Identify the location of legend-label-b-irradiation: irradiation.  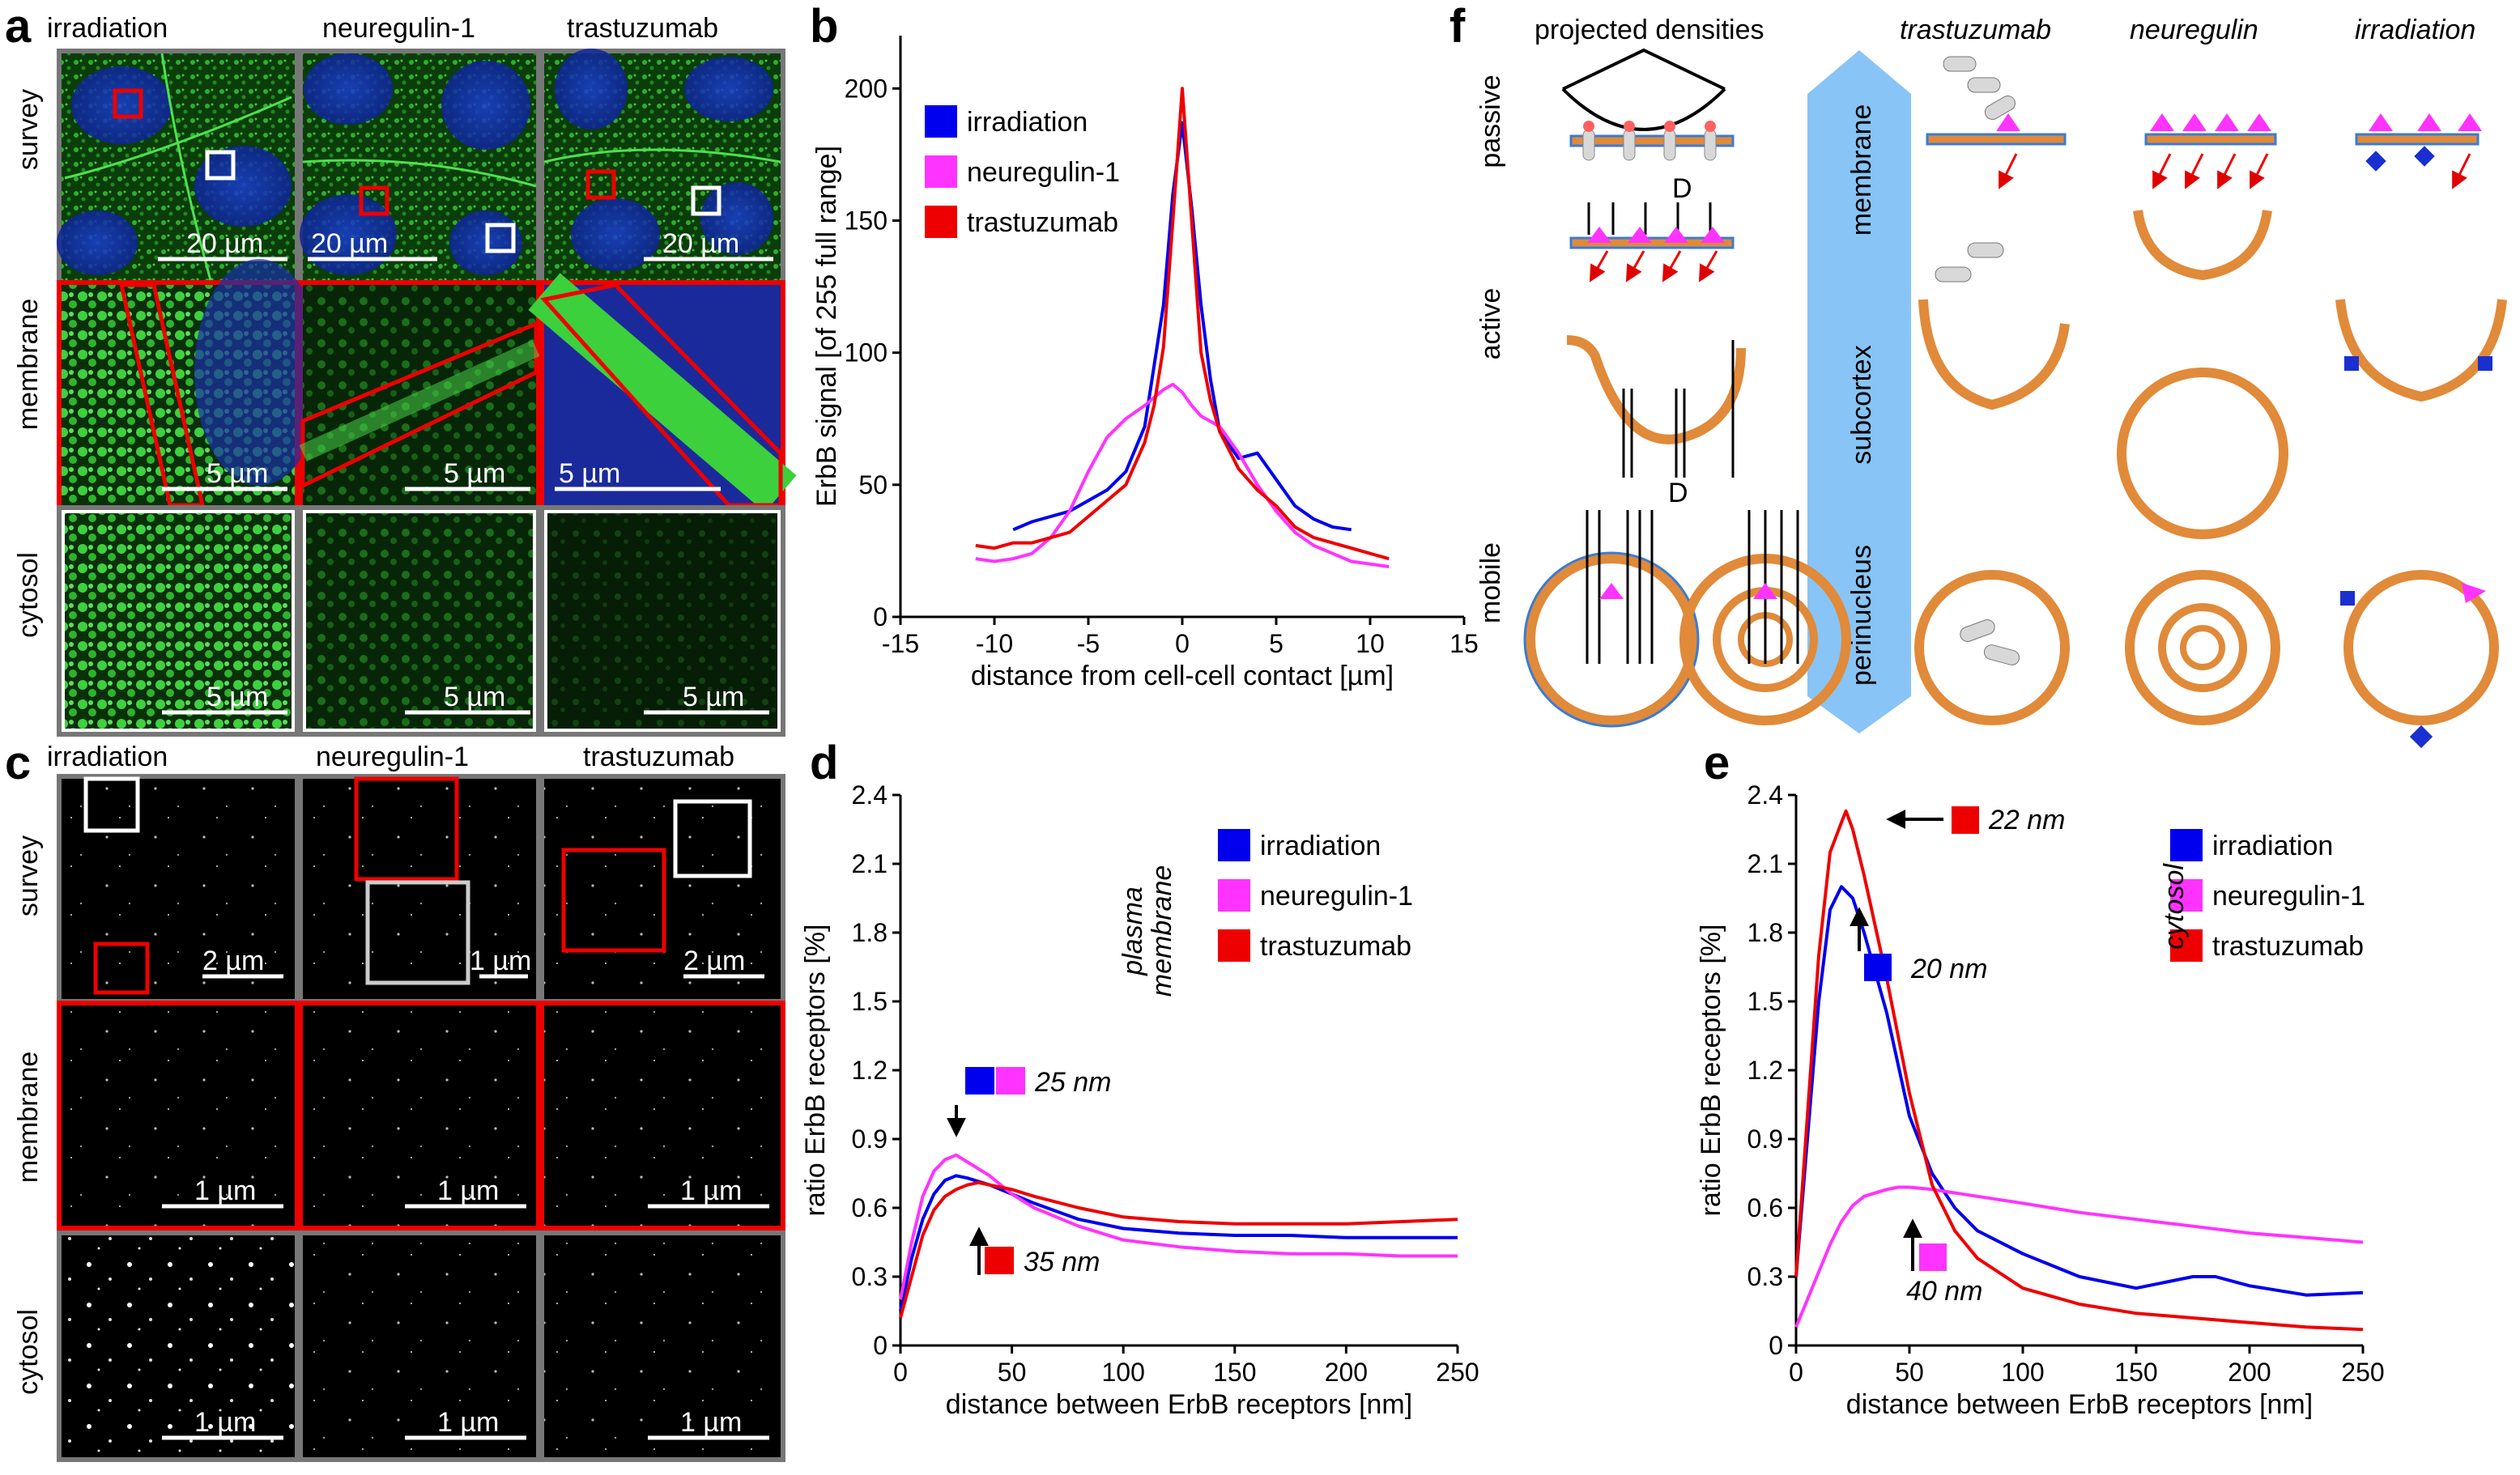
(1028, 122).